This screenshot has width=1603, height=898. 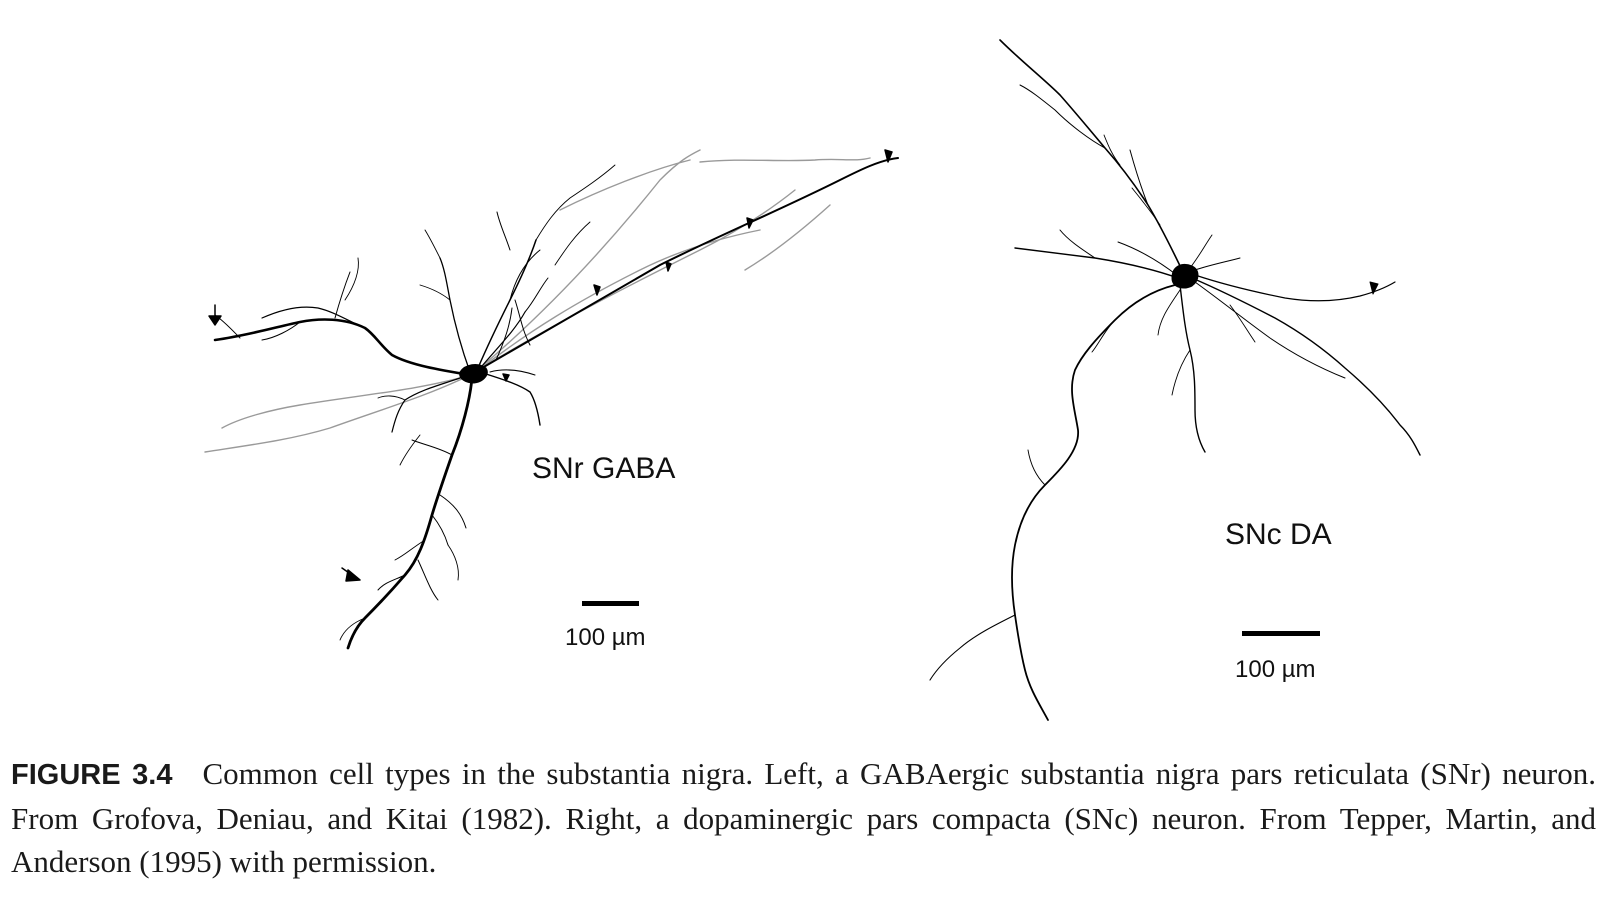 What do you see at coordinates (473, 374) in the screenshot?
I see `snr-soma` at bounding box center [473, 374].